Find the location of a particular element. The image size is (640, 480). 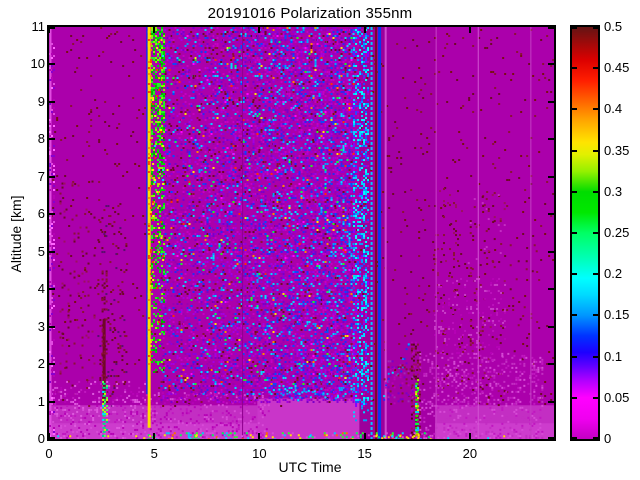

colorbar-tick-label: 0.1 is located at coordinates (613, 356).